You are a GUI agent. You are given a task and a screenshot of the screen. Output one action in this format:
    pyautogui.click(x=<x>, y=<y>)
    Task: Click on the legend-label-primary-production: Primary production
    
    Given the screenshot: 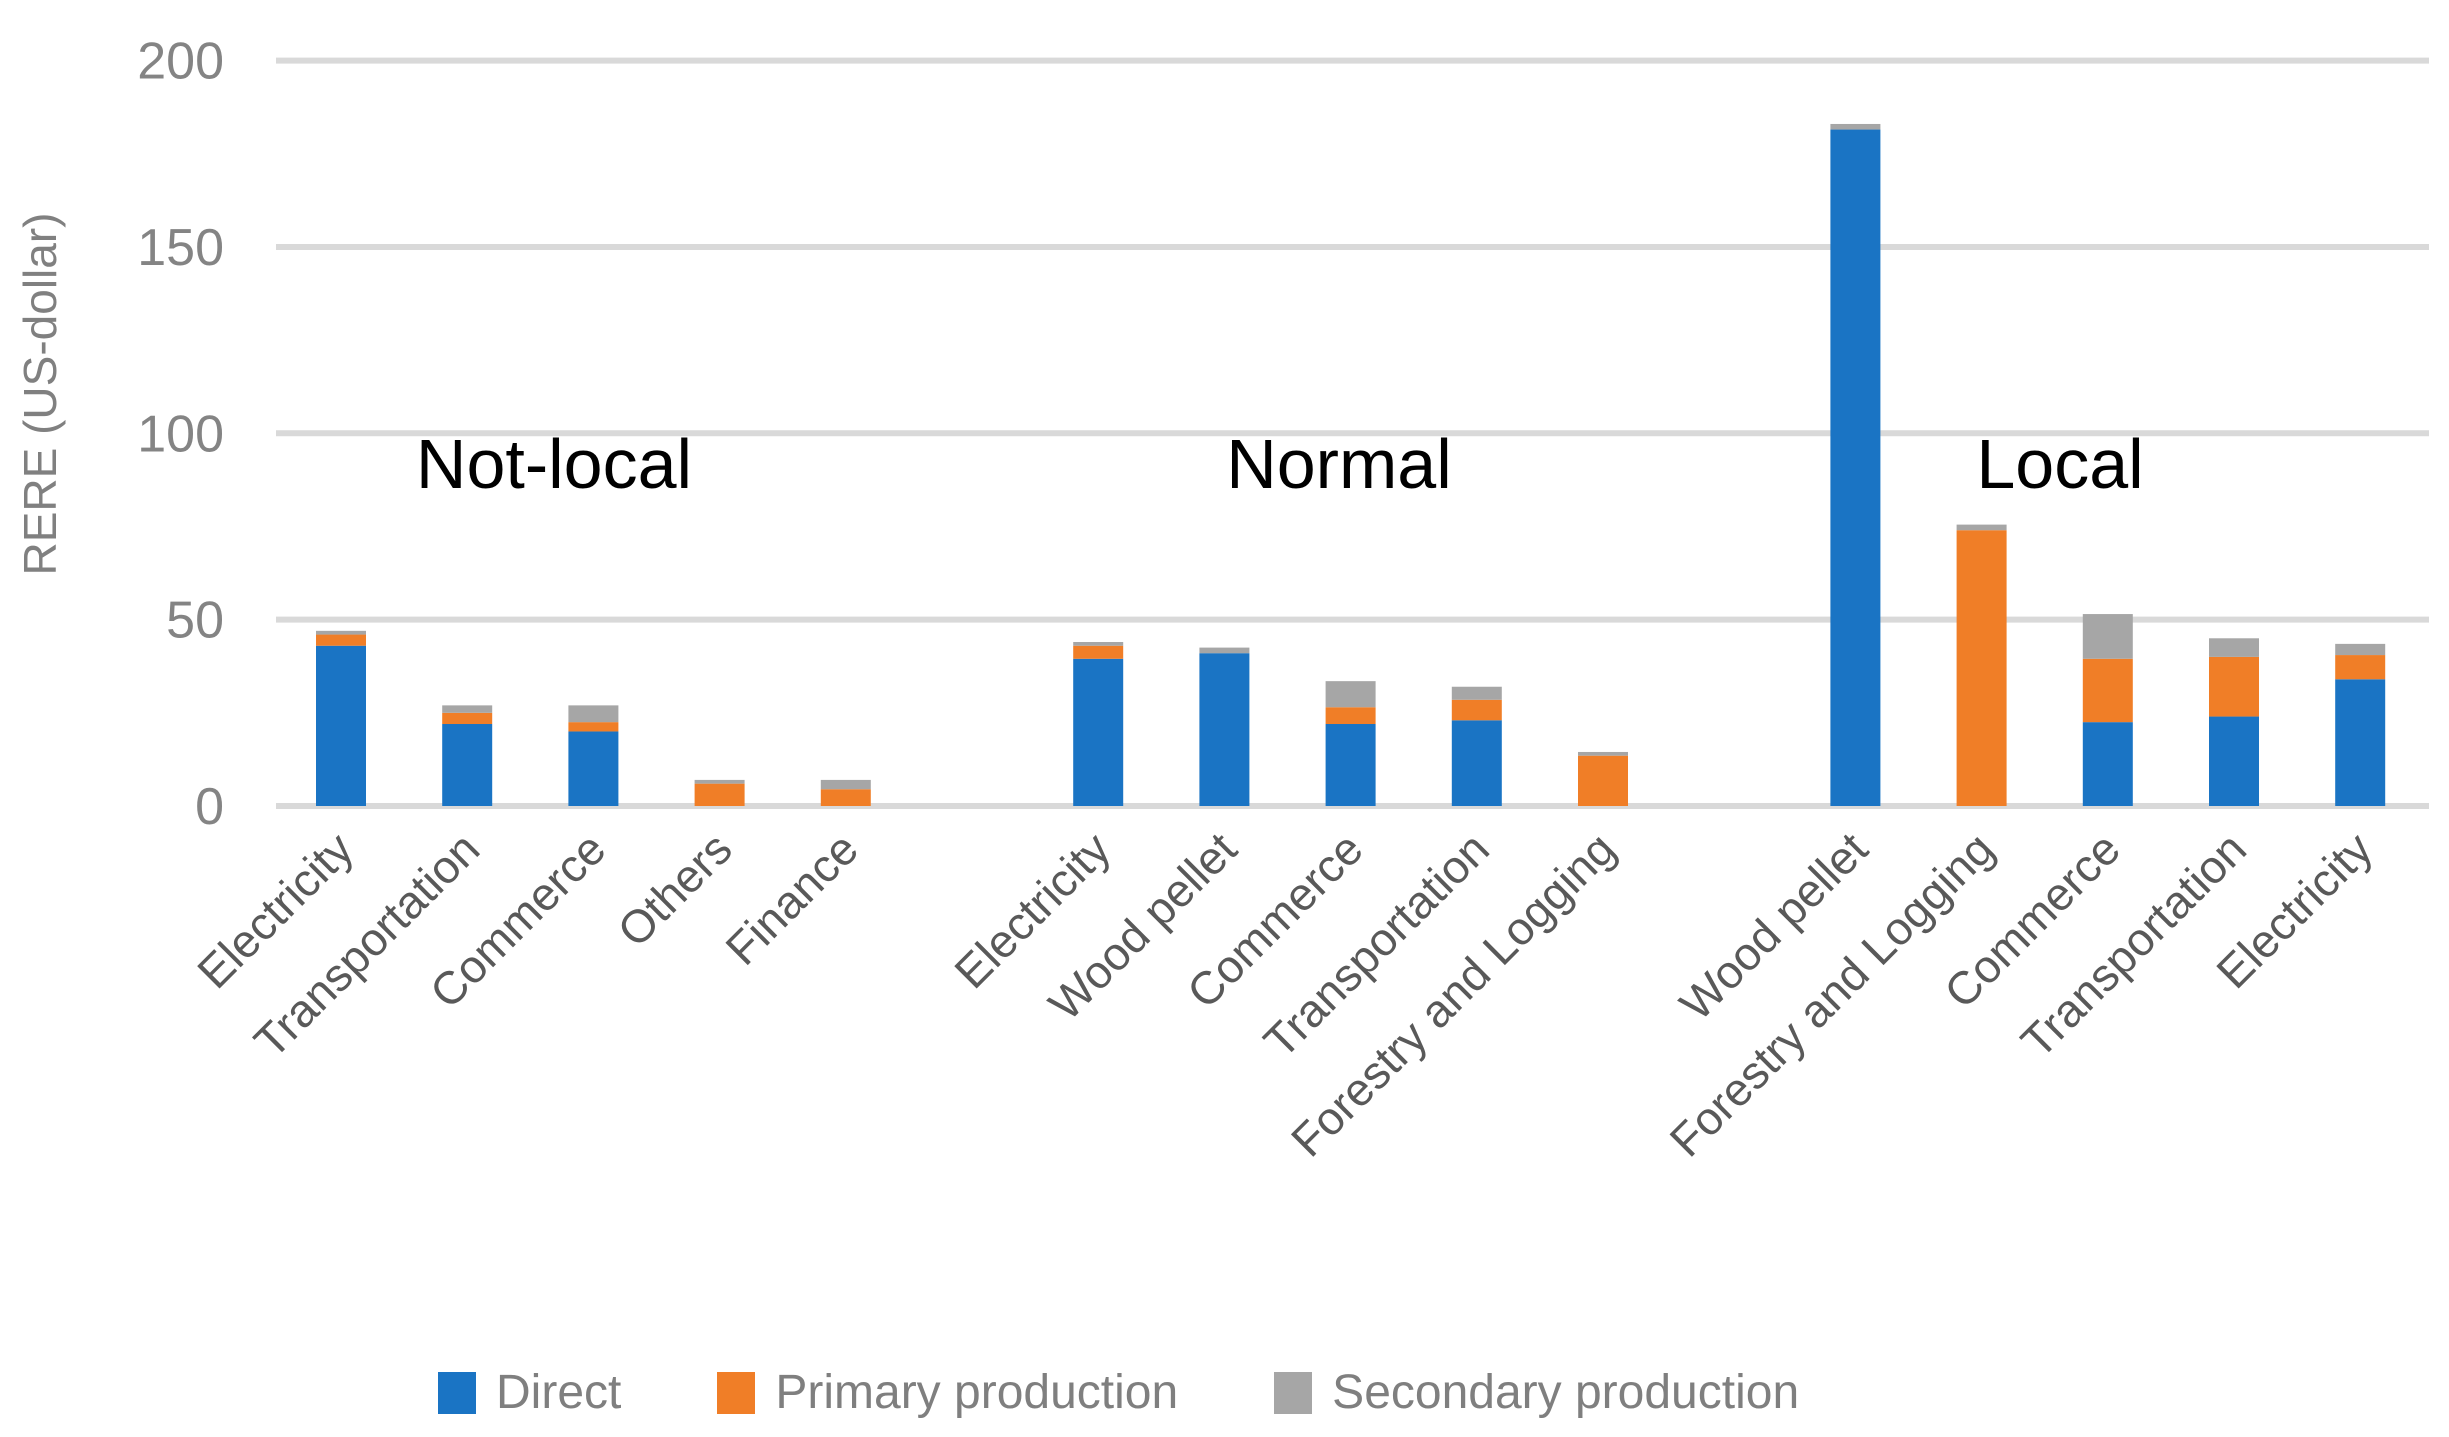 What is the action you would take?
    pyautogui.click(x=977, y=1392)
    